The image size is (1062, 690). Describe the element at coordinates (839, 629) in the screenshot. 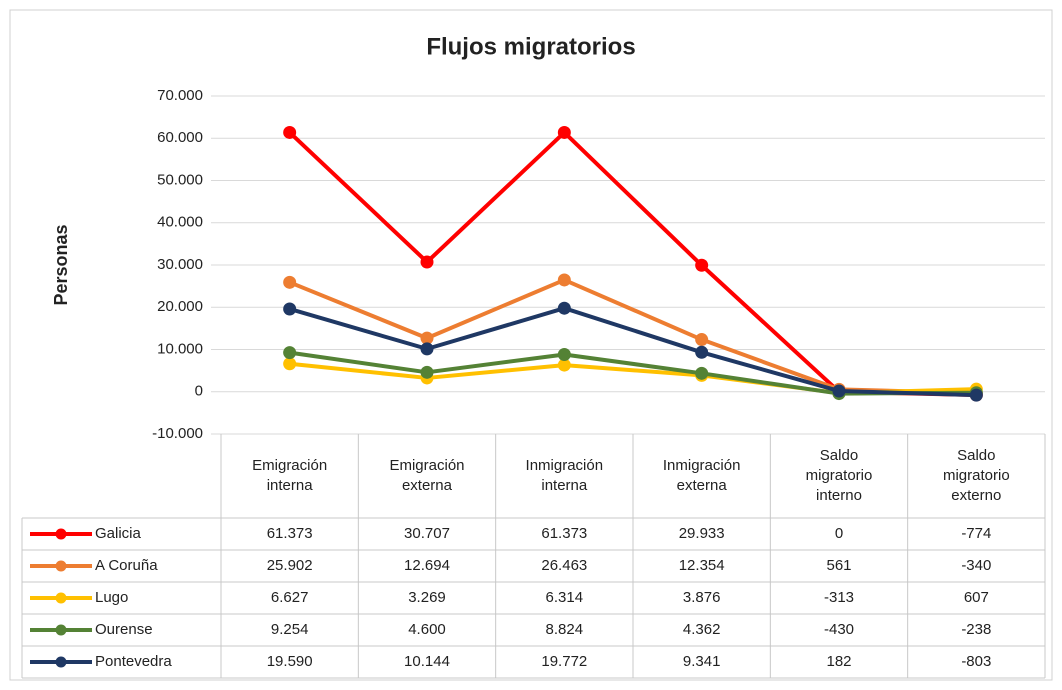

I see `table-value: -430` at that location.